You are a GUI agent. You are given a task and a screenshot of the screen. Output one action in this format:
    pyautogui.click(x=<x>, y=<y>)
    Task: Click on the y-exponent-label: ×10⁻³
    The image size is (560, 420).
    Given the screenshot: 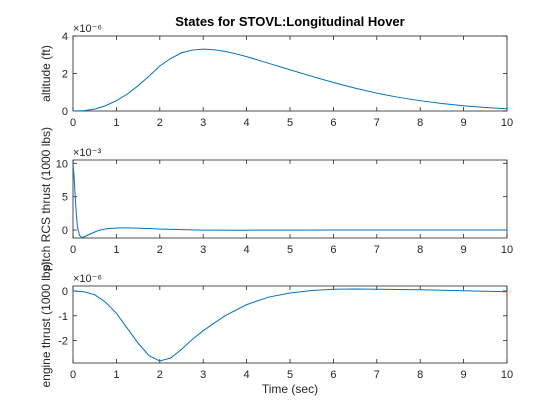 What is the action you would take?
    pyautogui.click(x=87, y=153)
    